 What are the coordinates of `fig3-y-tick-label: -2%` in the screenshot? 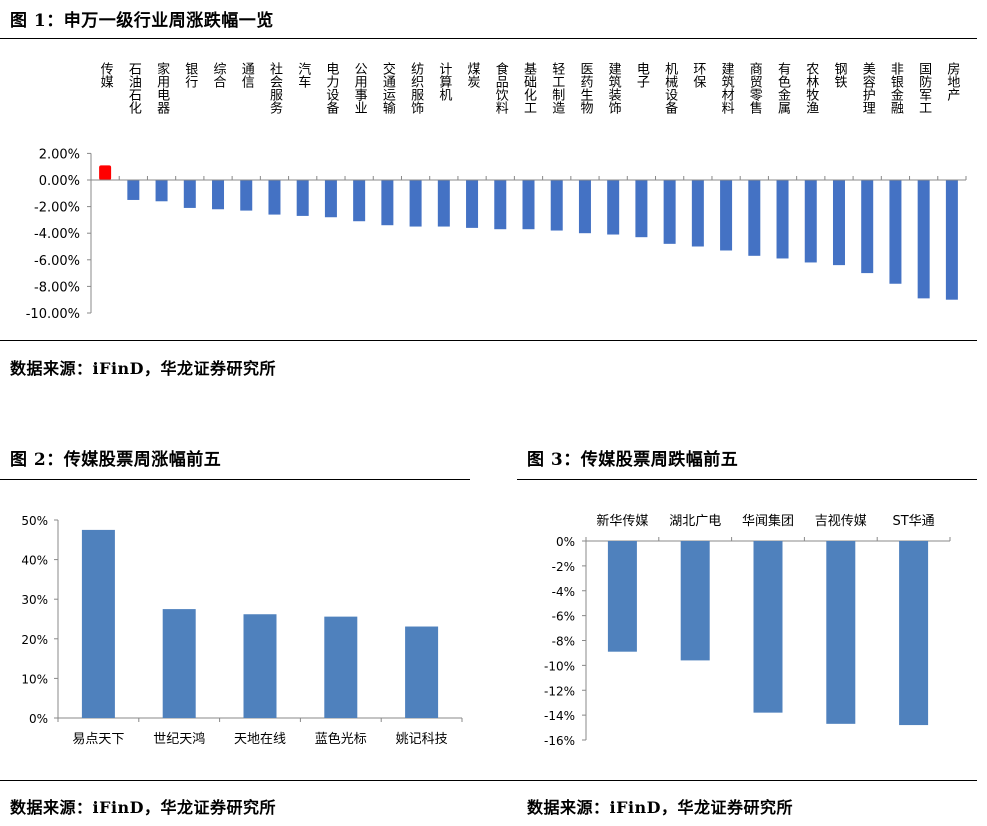 It's located at (563, 567).